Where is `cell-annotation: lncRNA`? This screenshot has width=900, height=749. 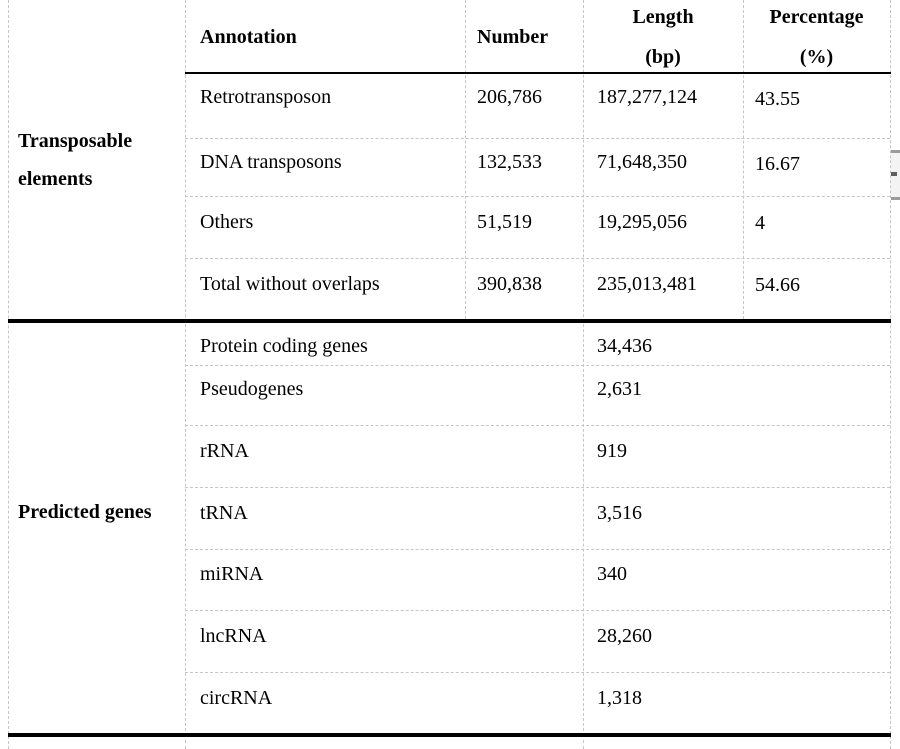 cell-annotation: lncRNA is located at coordinates (233, 636).